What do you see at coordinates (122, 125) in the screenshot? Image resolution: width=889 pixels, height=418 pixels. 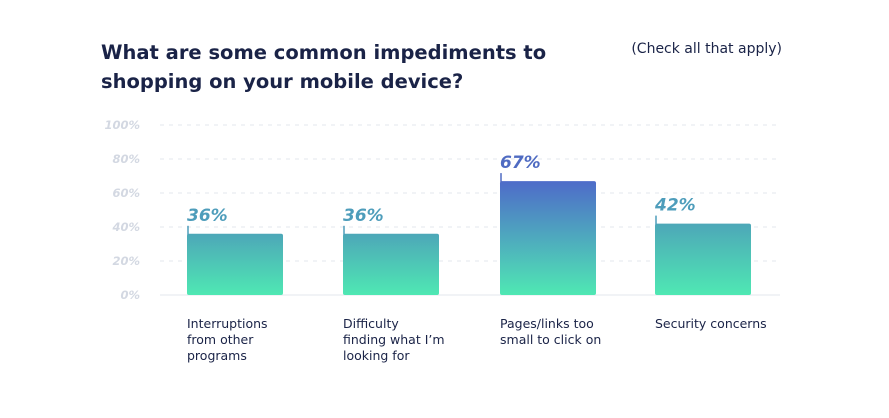 I see `y-tick-label: 100%` at bounding box center [122, 125].